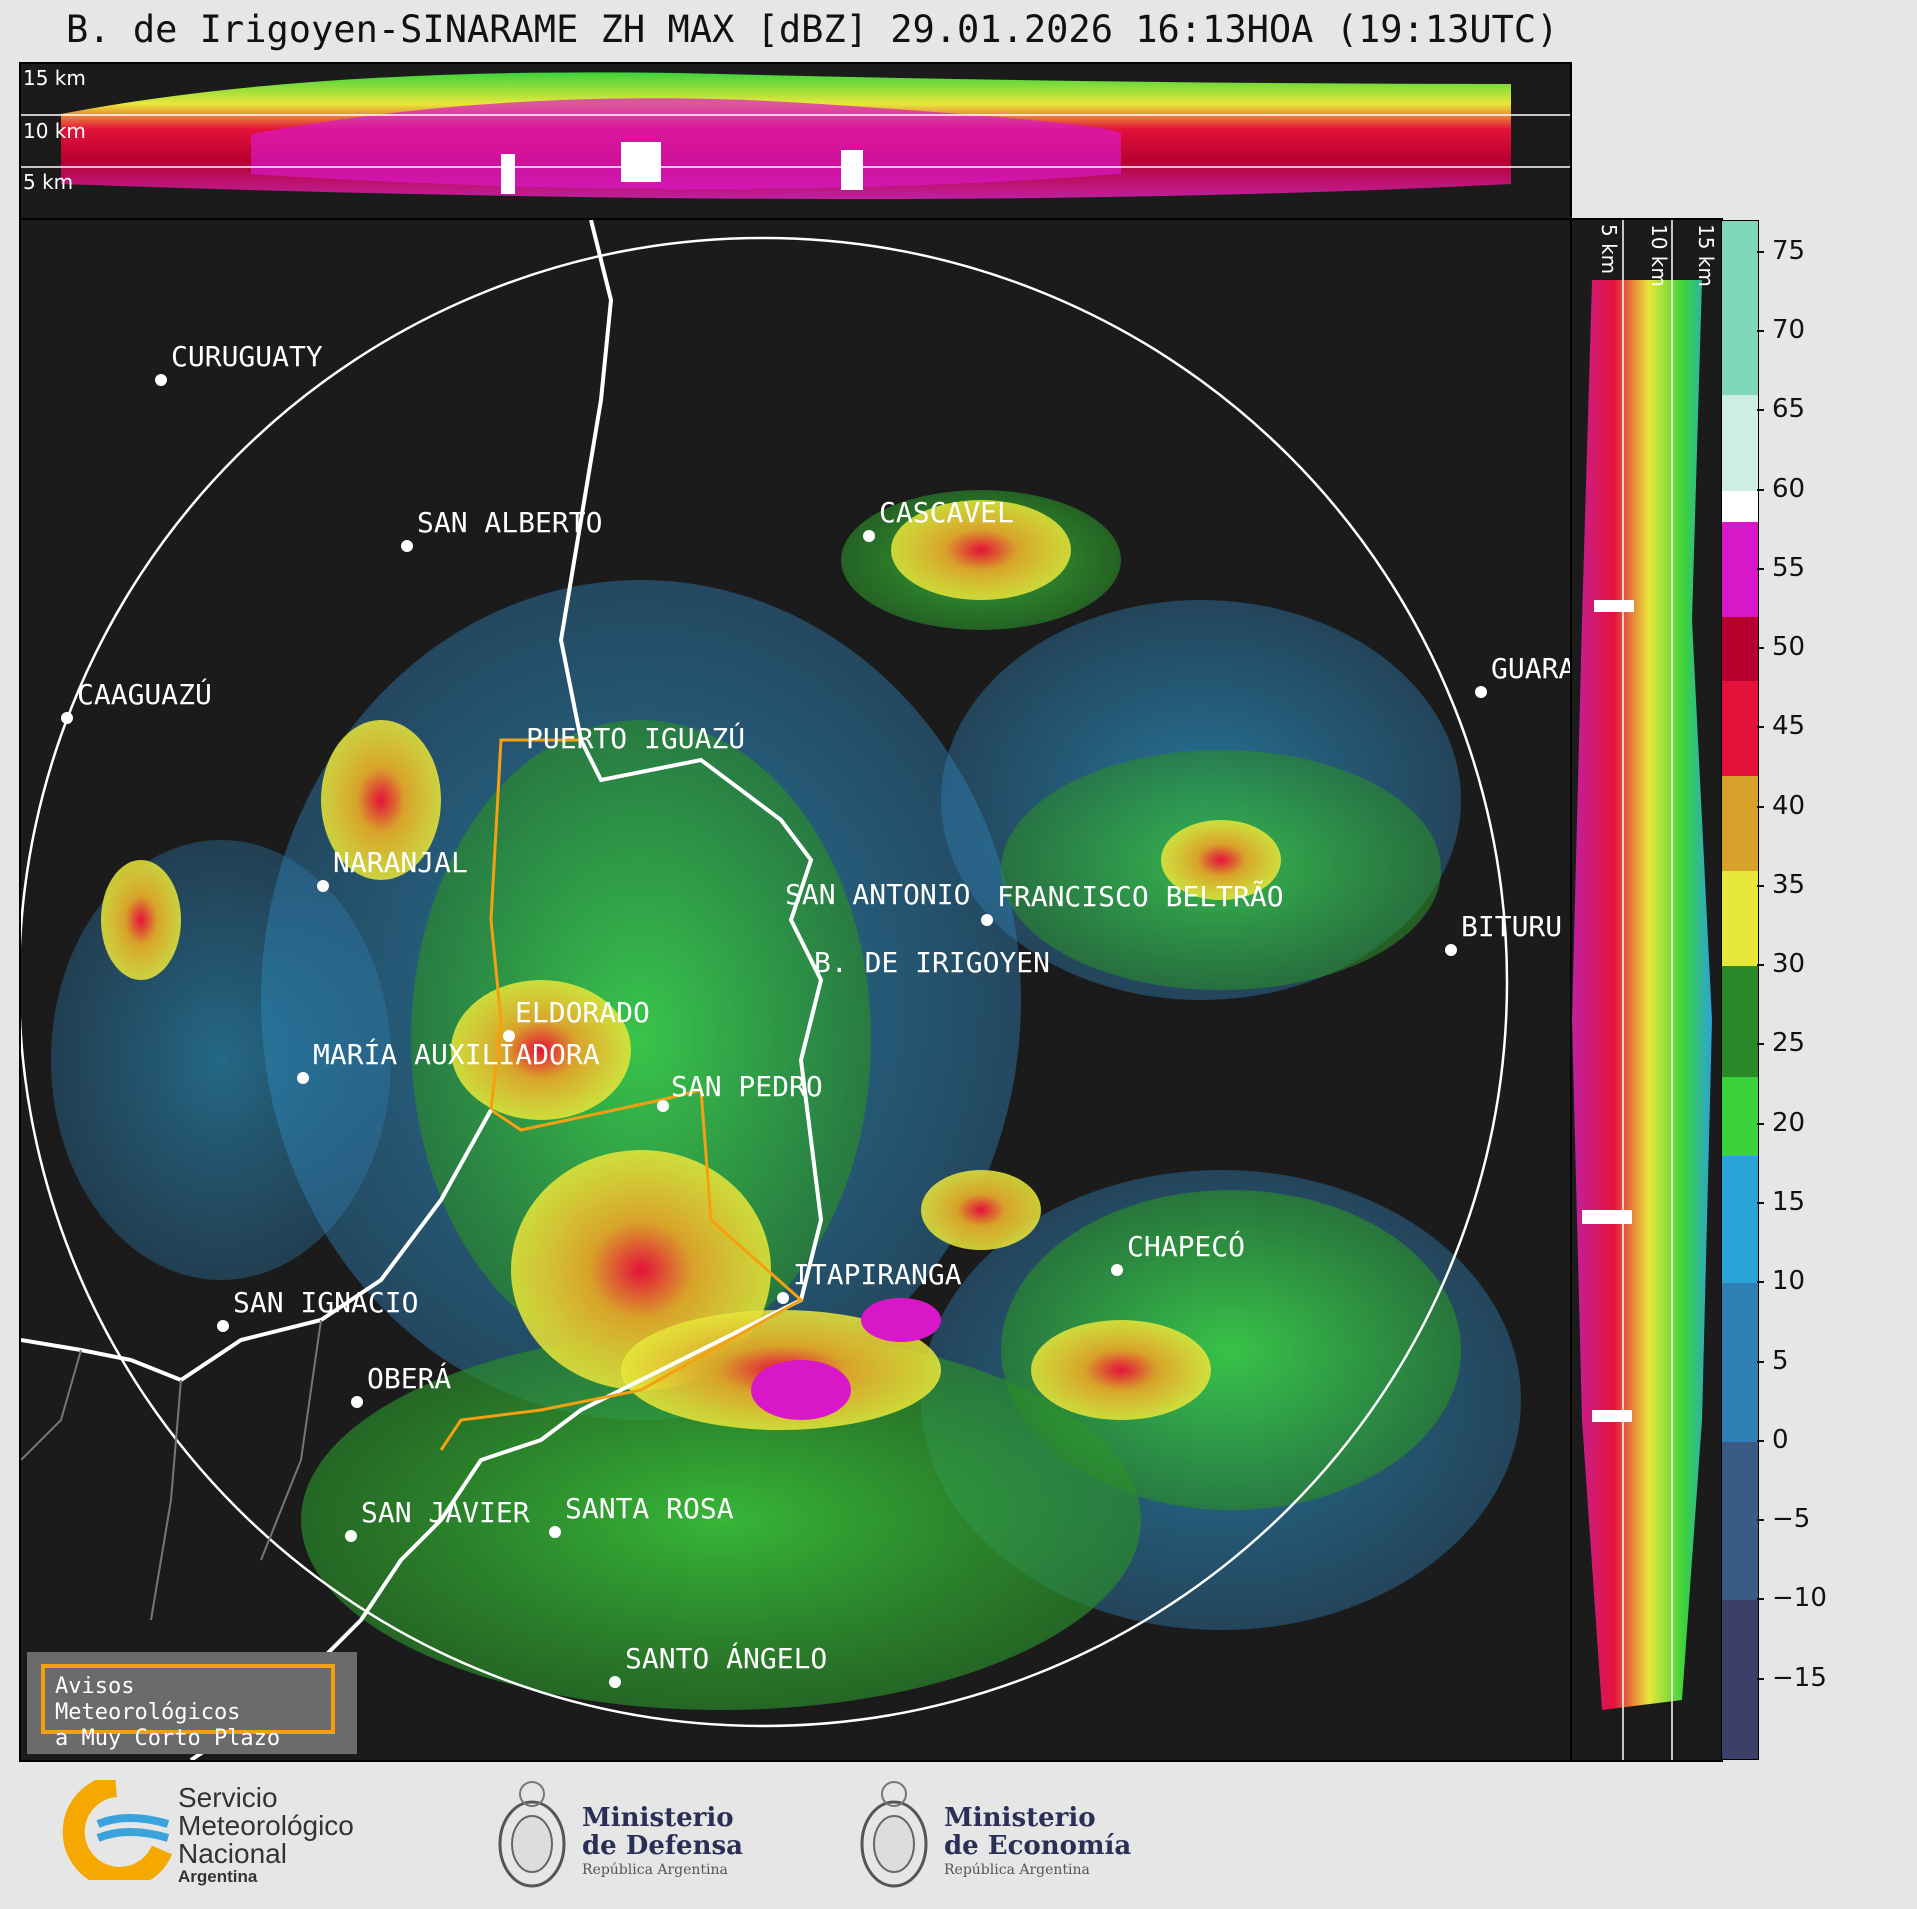 The width and height of the screenshot is (1917, 1909). I want to click on colorbar-tick-label: 50, so click(1789, 647).